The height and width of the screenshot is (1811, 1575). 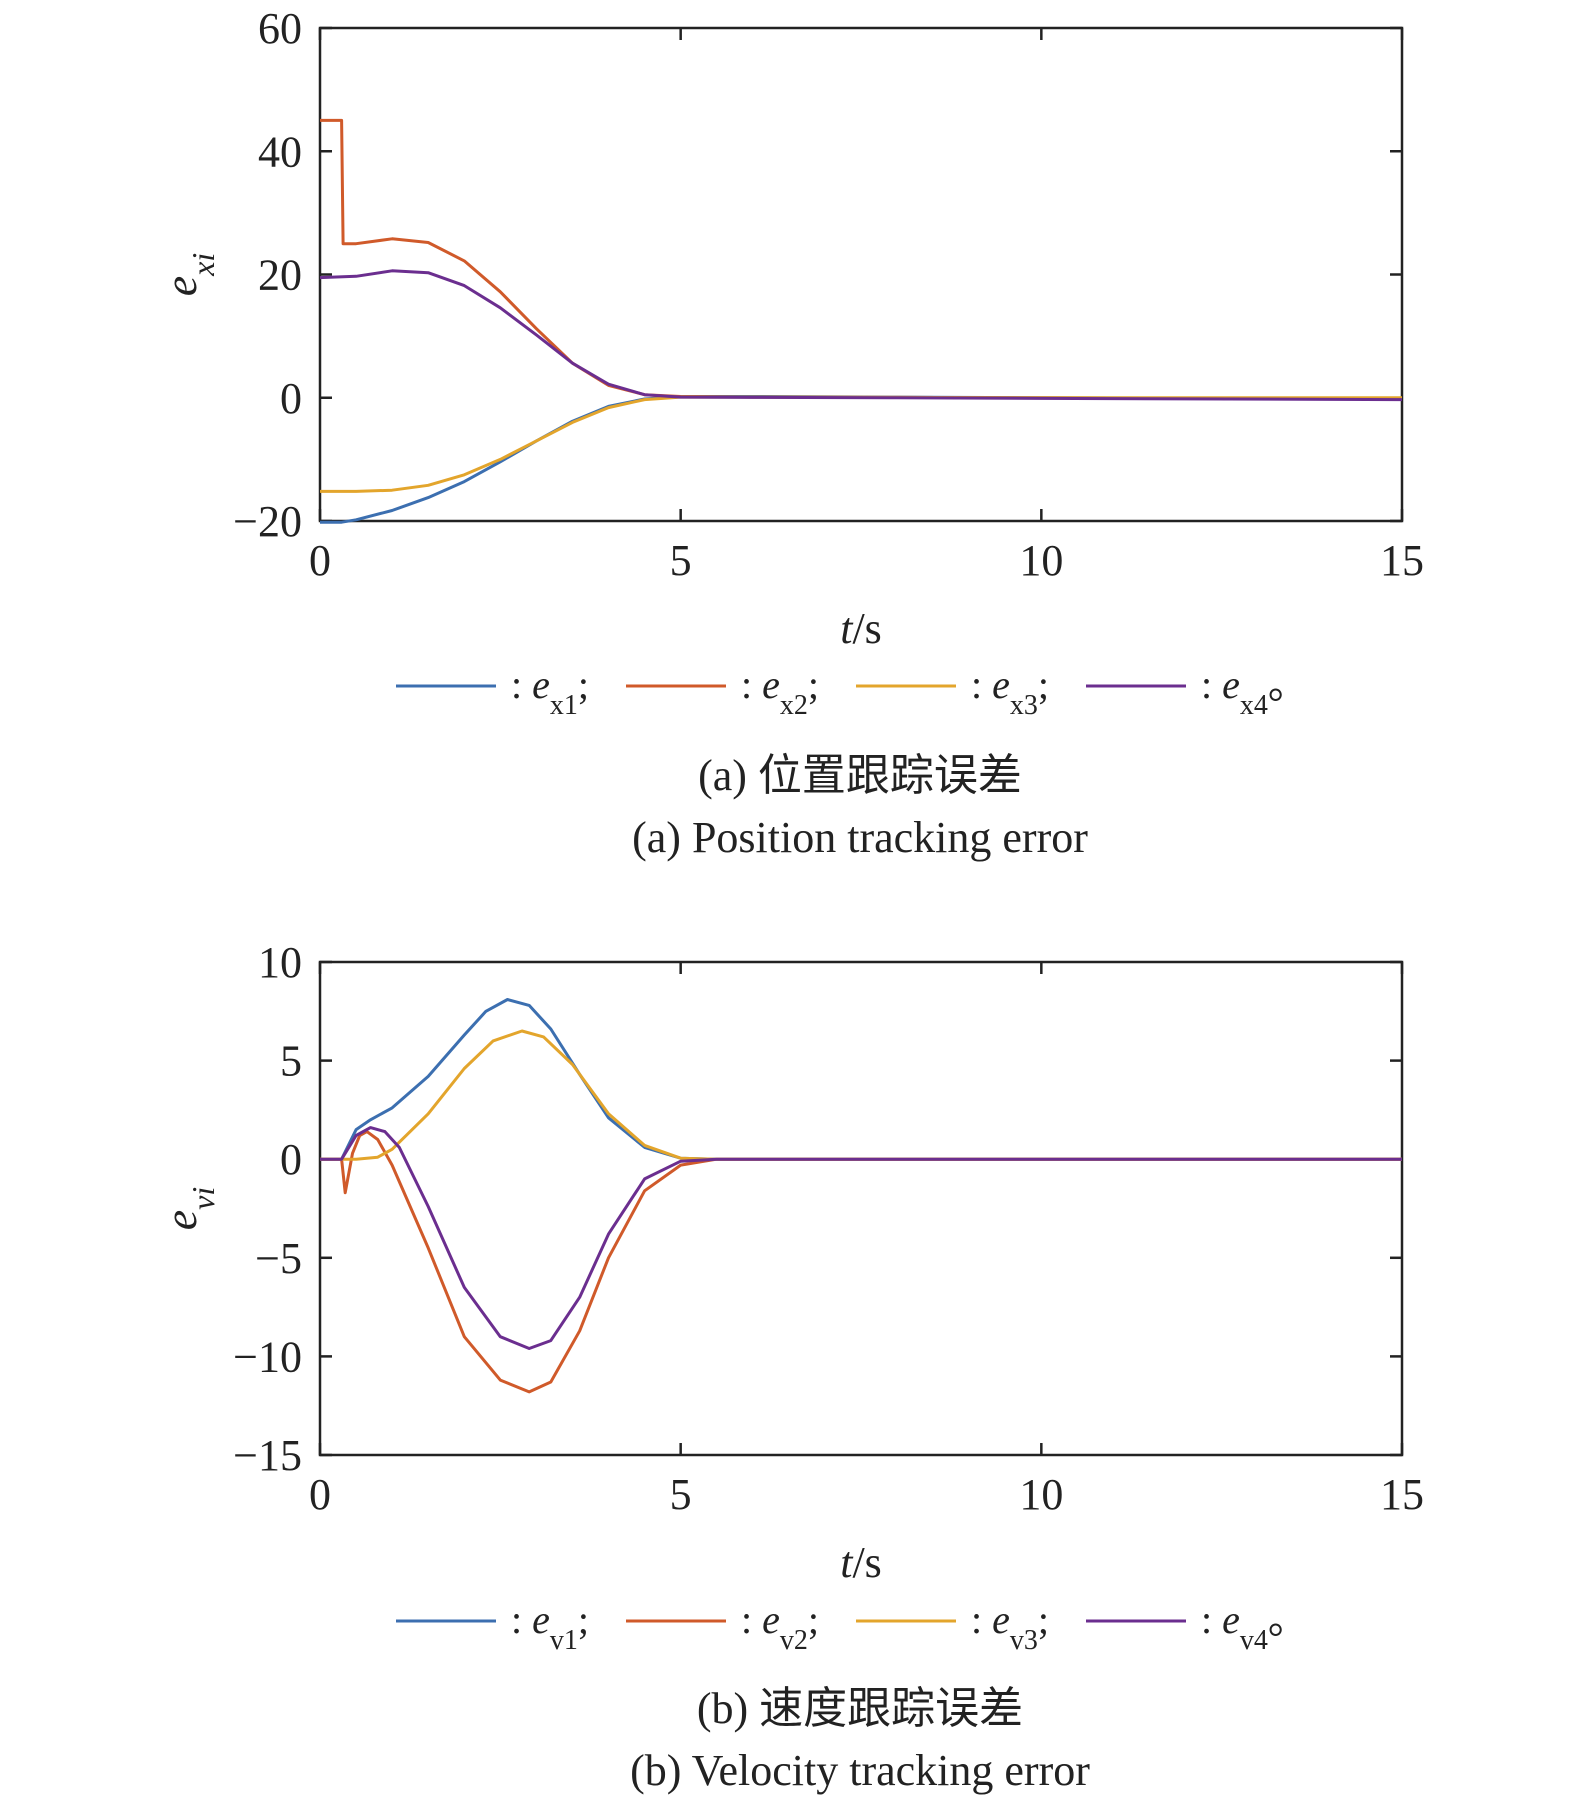 I want to click on caption-english: (b) Velocity tracking error, so click(x=860, y=1770).